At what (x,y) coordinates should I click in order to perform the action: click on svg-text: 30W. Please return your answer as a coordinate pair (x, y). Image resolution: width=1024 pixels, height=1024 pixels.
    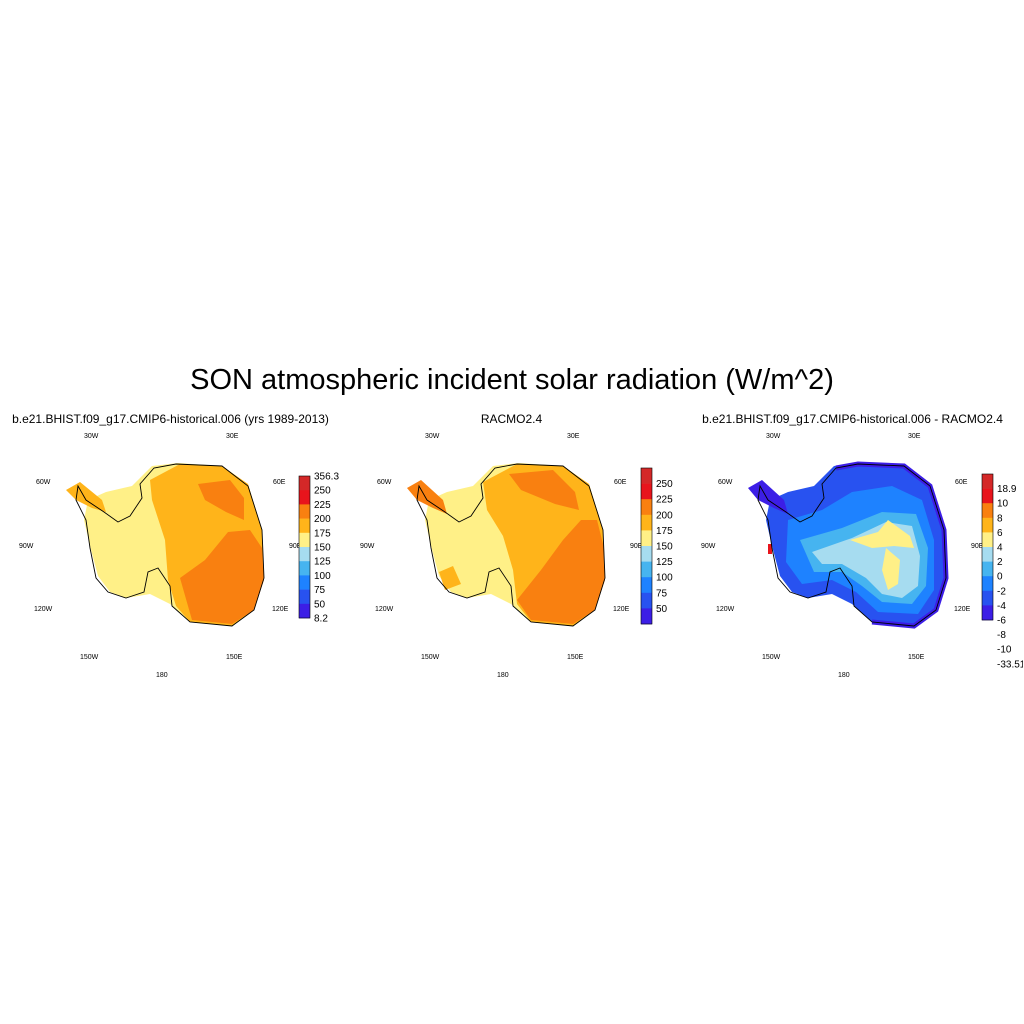
    Looking at the image, I should click on (773, 436).